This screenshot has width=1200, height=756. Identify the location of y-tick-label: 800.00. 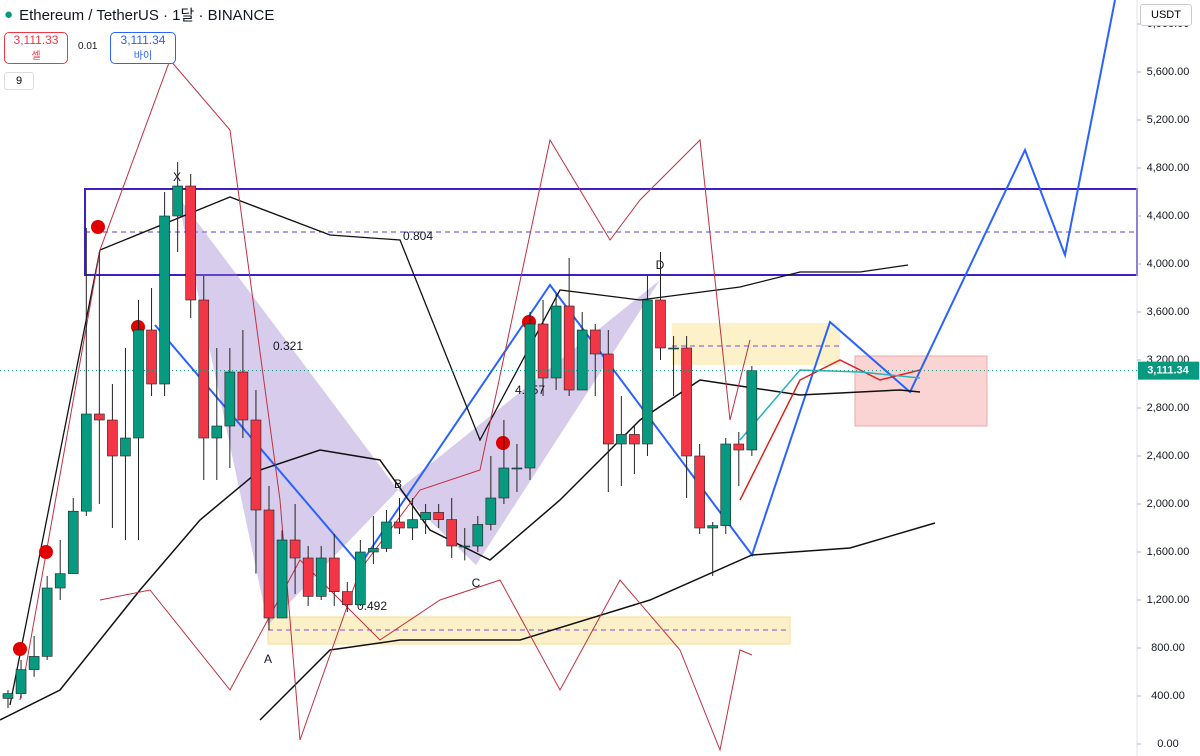
(1168, 648).